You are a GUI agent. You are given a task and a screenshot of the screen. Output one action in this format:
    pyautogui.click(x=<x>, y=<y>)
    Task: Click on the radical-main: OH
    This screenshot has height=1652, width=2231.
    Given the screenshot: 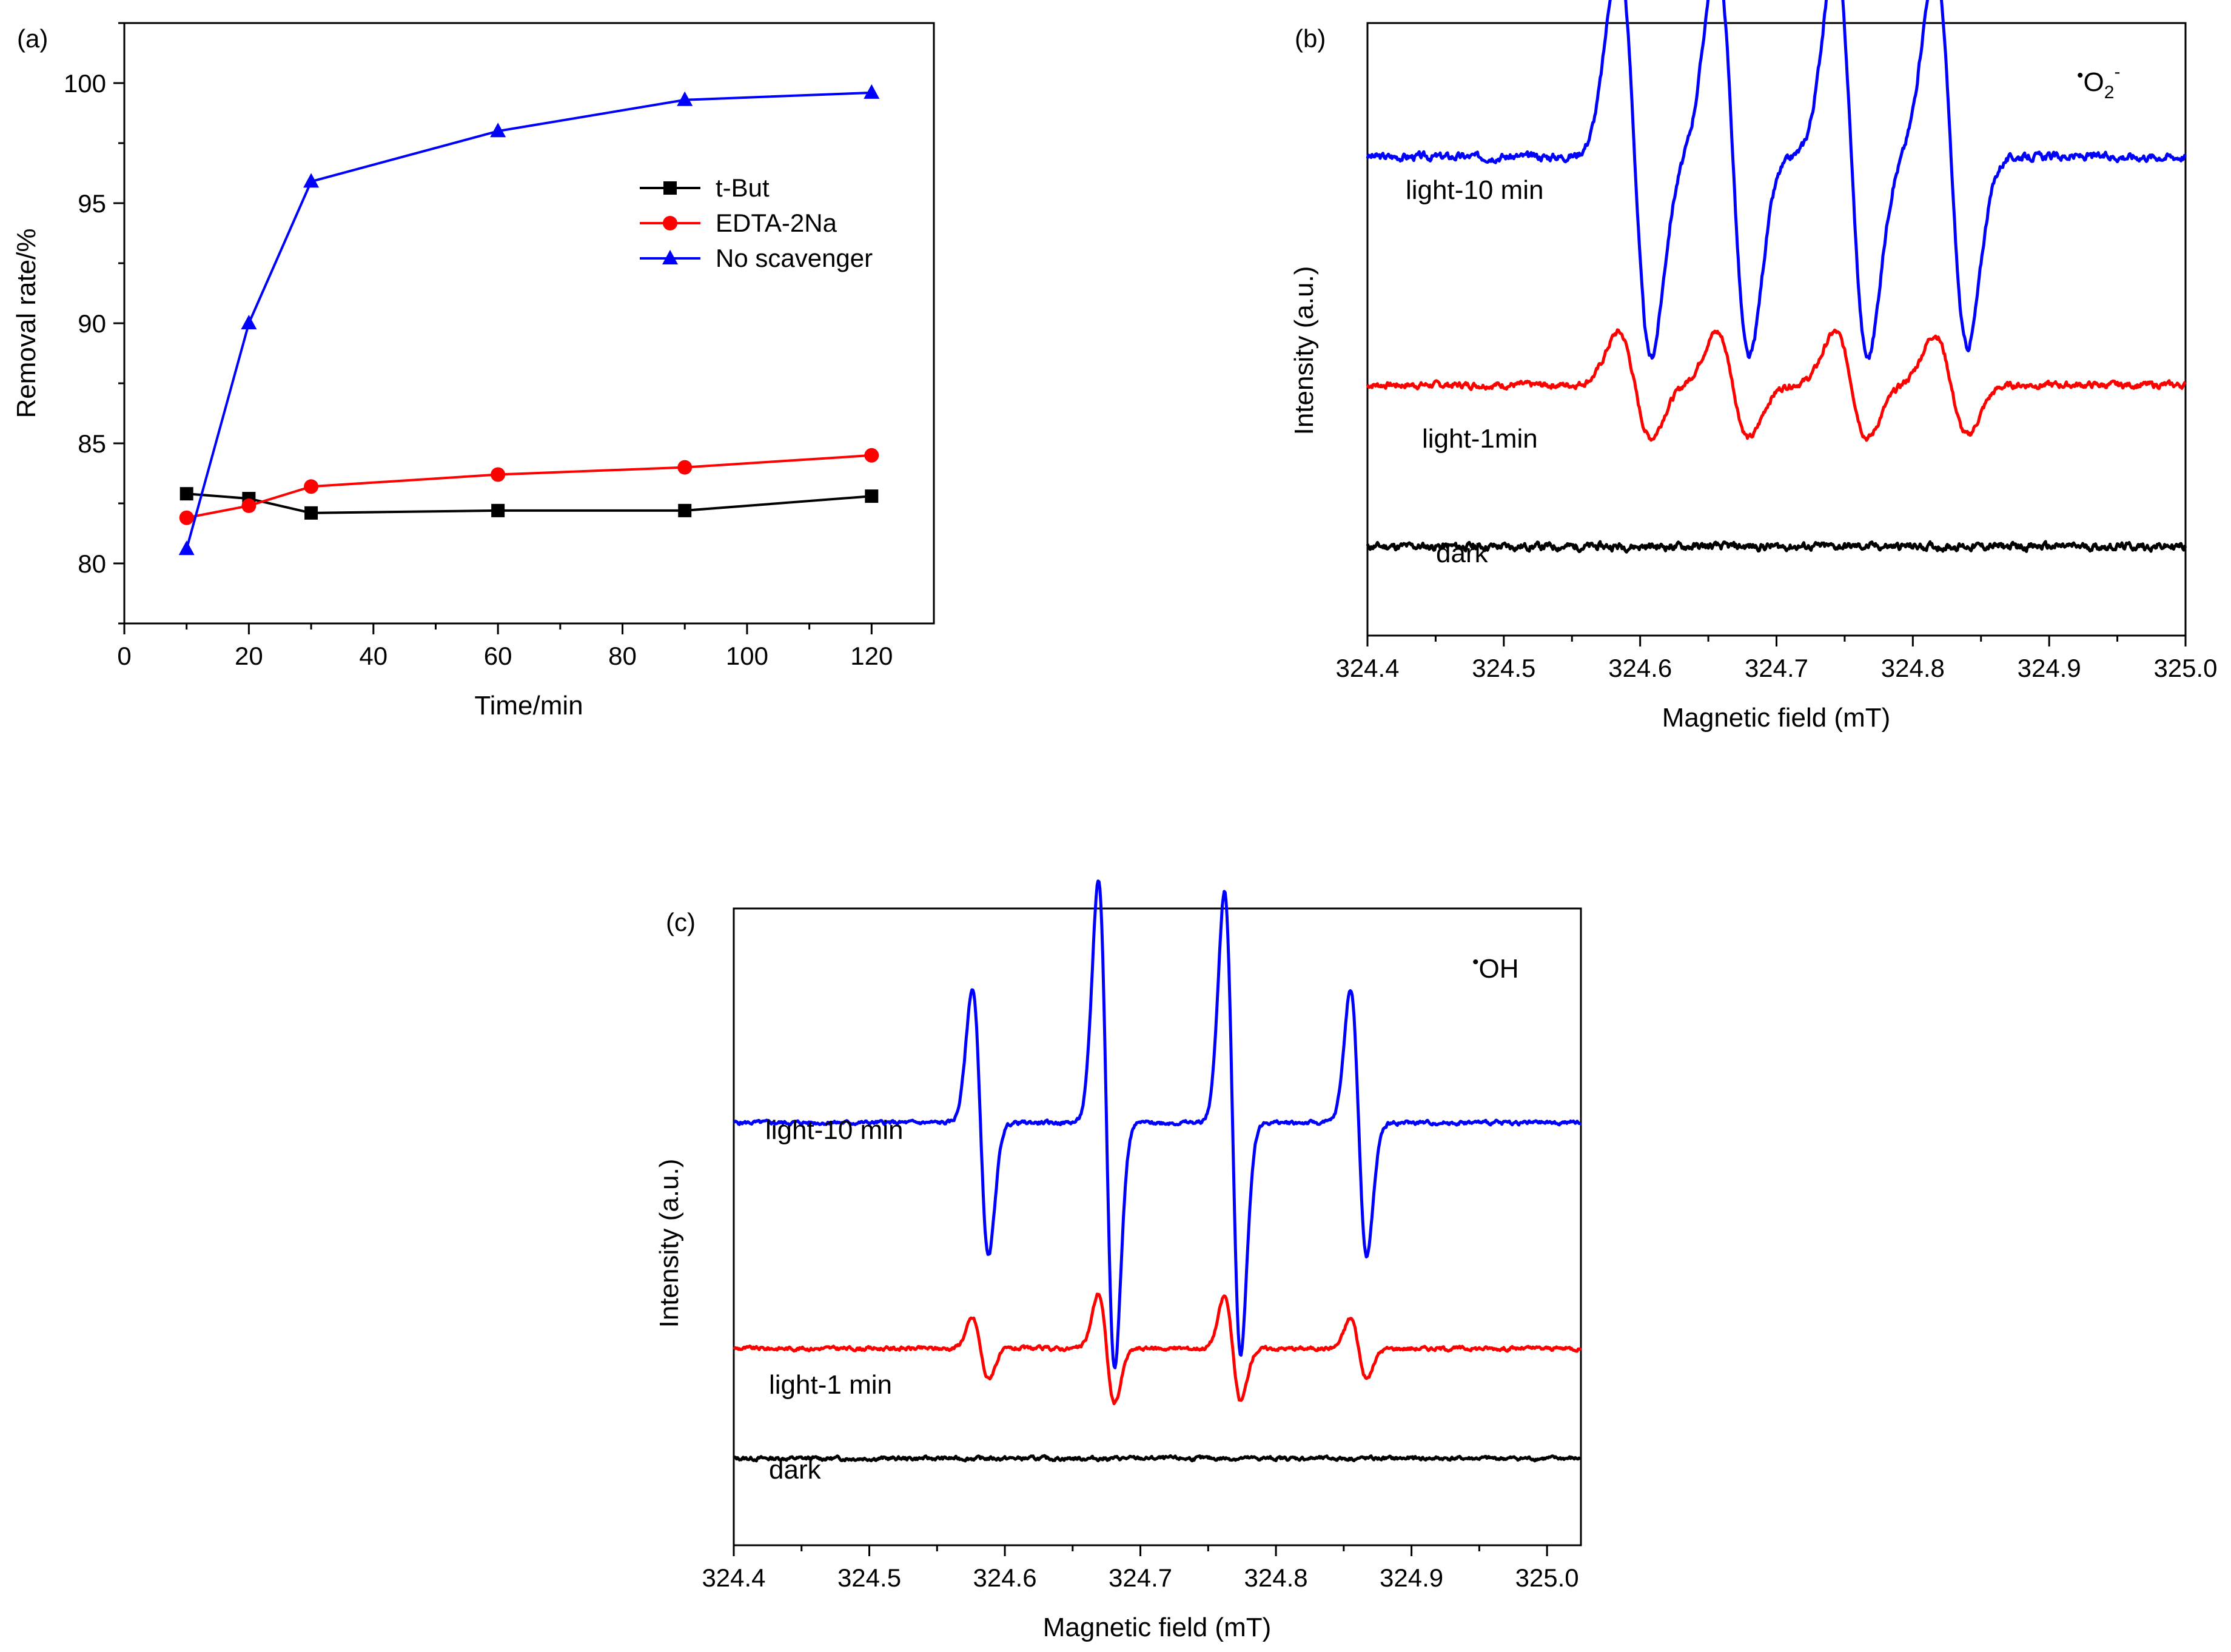 What is the action you would take?
    pyautogui.click(x=1499, y=969)
    